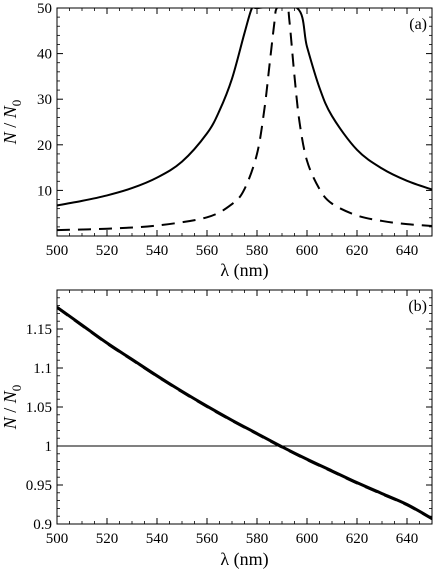 This screenshot has height=572, width=436. Describe the element at coordinates (44, 100) in the screenshot. I see `y-tick-label: 30` at that location.